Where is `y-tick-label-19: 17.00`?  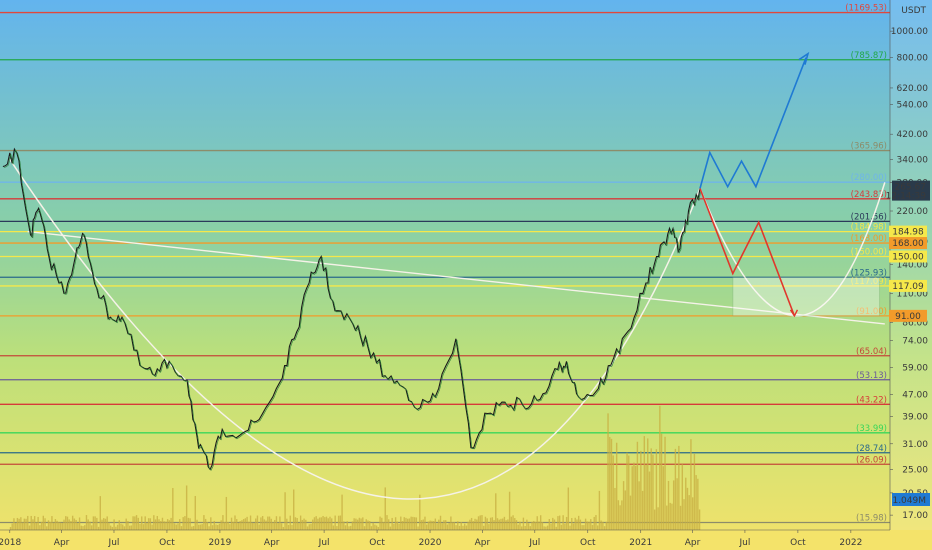
y-tick-label-19: 17.00 is located at coordinates (915, 516).